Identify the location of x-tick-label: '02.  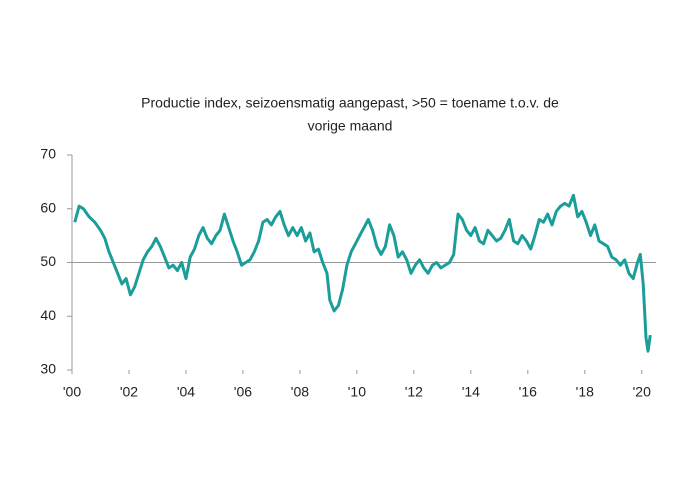
(129, 392).